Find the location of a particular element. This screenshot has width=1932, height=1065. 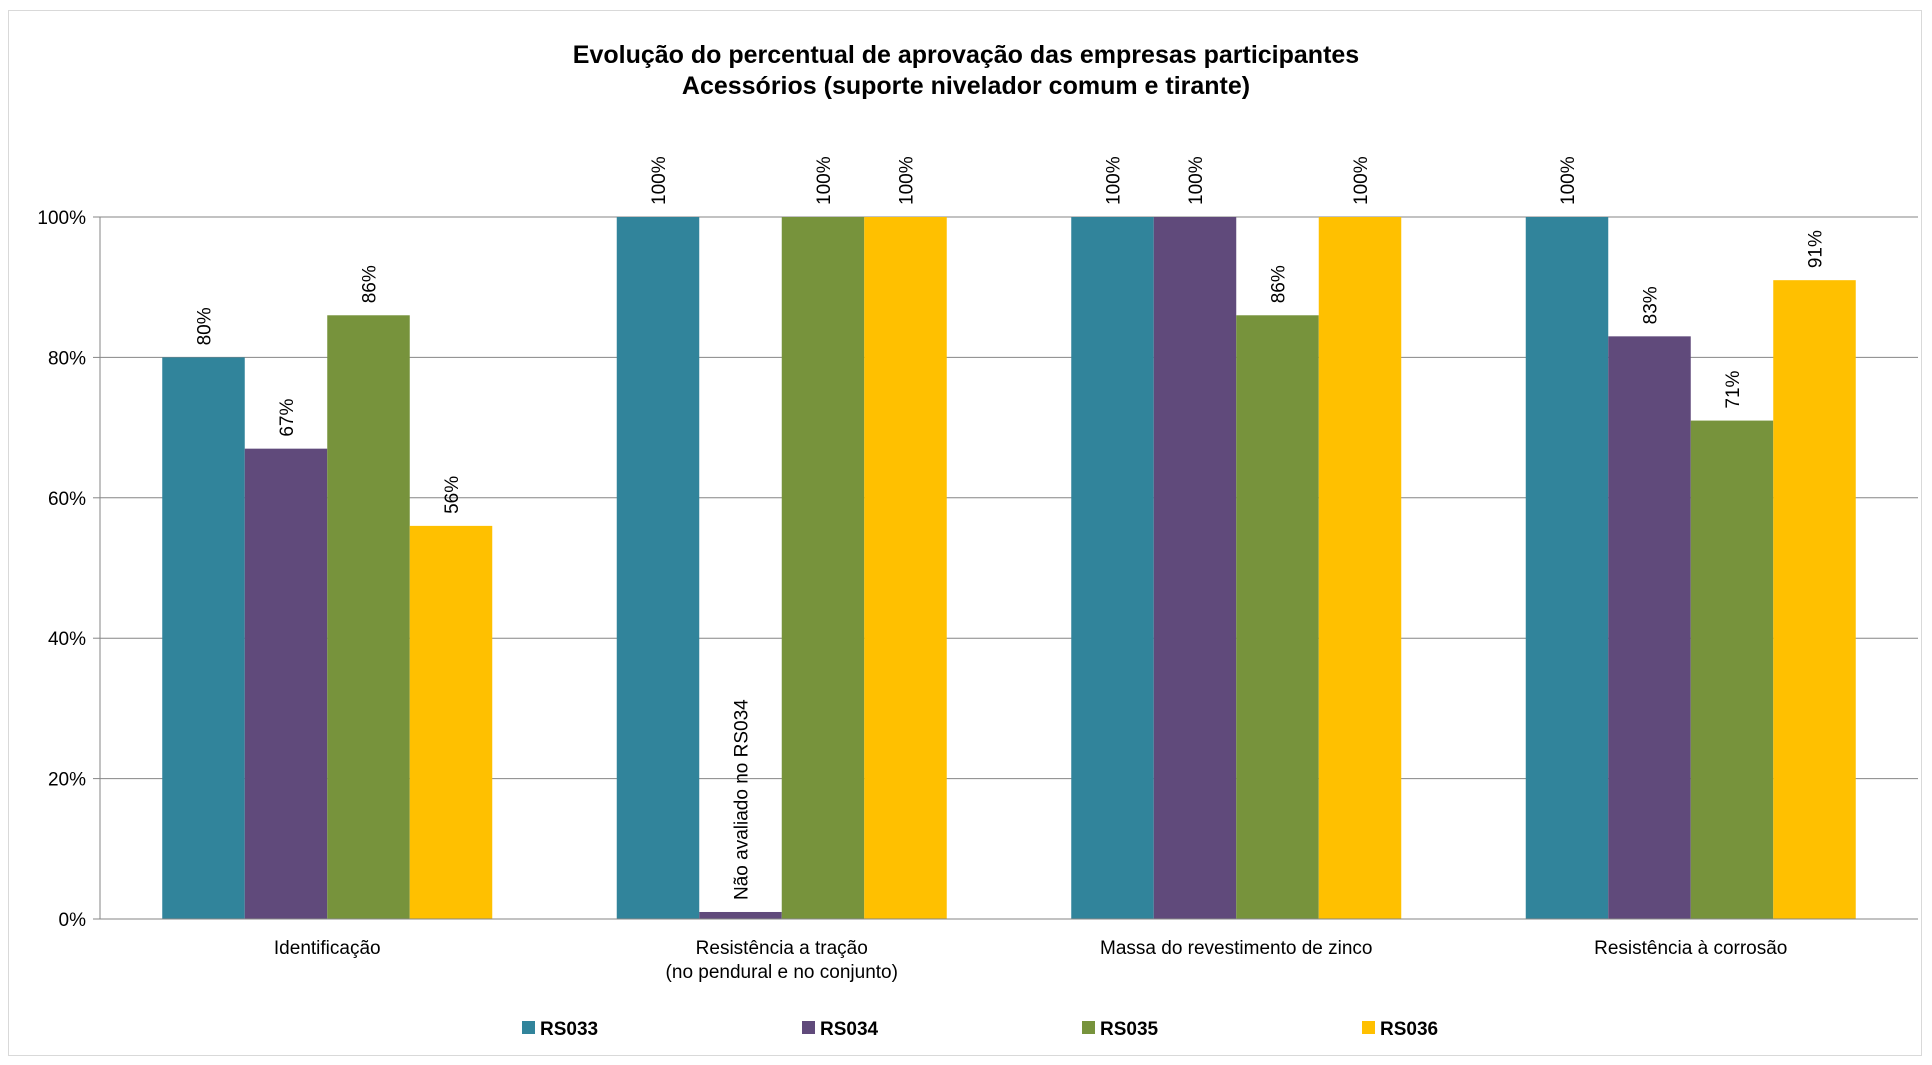

data-label: 56% is located at coordinates (452, 495).